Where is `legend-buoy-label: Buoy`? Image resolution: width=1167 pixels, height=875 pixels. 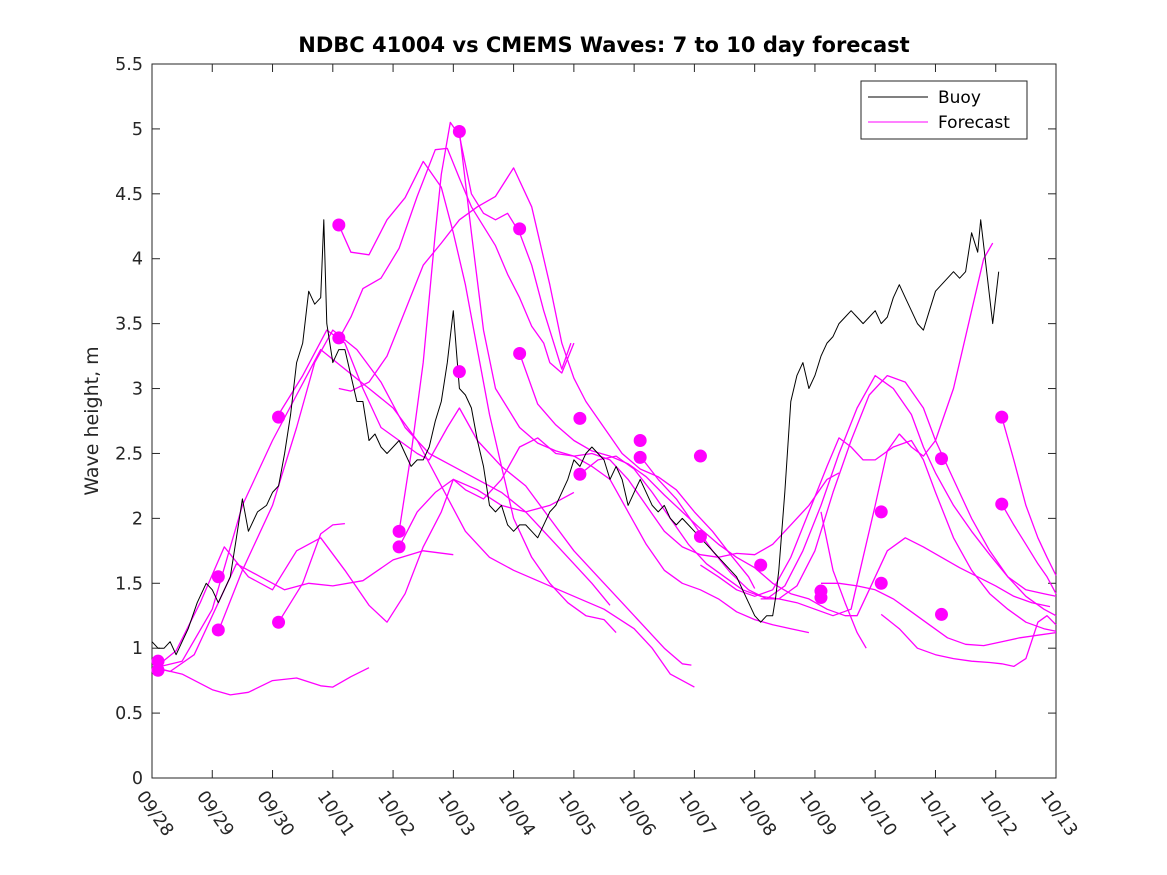 legend-buoy-label: Buoy is located at coordinates (959, 98).